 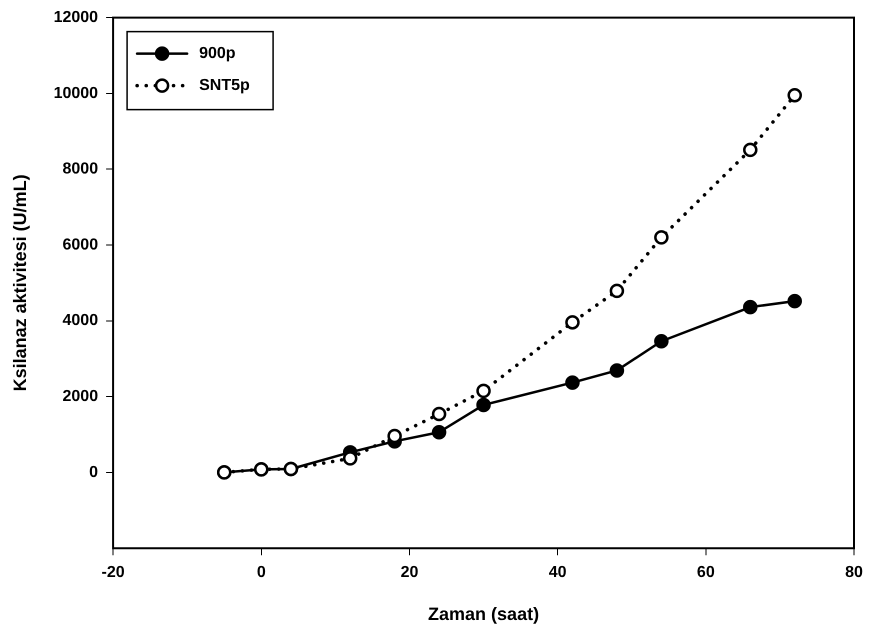 I want to click on y-tick-label: 2000, so click(x=80, y=397).